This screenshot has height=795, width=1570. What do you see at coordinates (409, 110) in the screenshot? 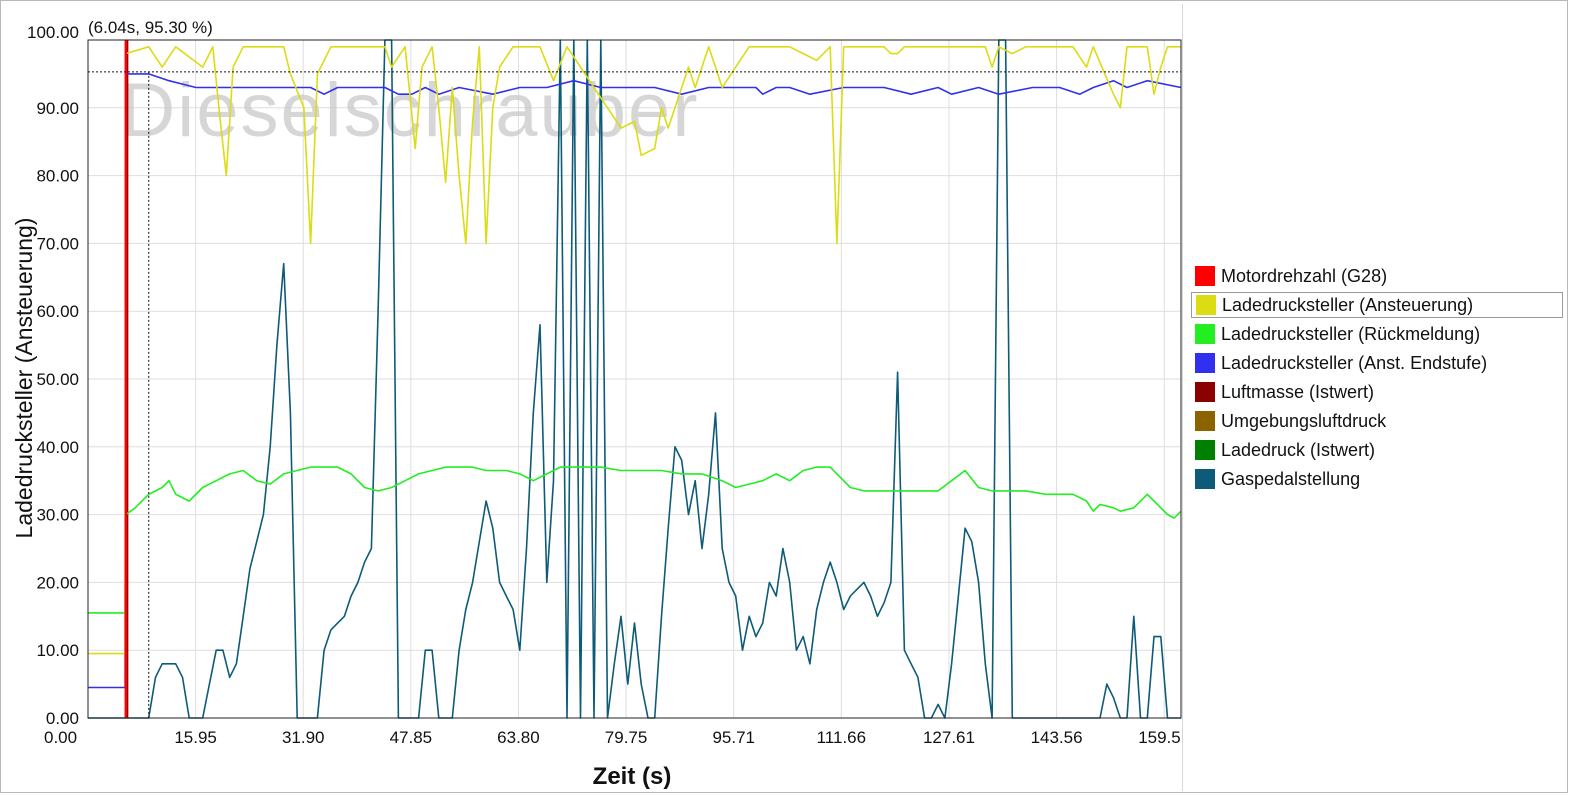
I see `watermark: Dieselschrauber` at bounding box center [409, 110].